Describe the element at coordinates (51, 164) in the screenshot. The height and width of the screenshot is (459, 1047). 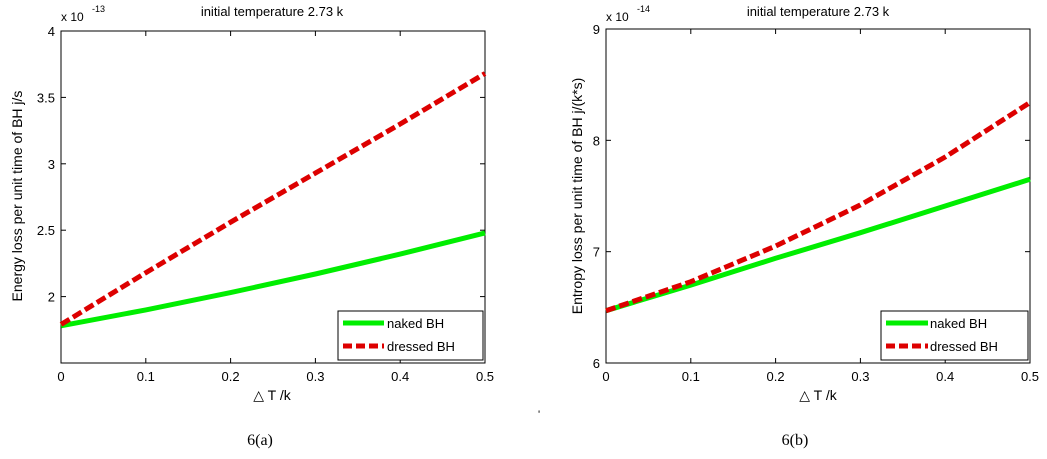
I see `y-tick-label: 3` at that location.